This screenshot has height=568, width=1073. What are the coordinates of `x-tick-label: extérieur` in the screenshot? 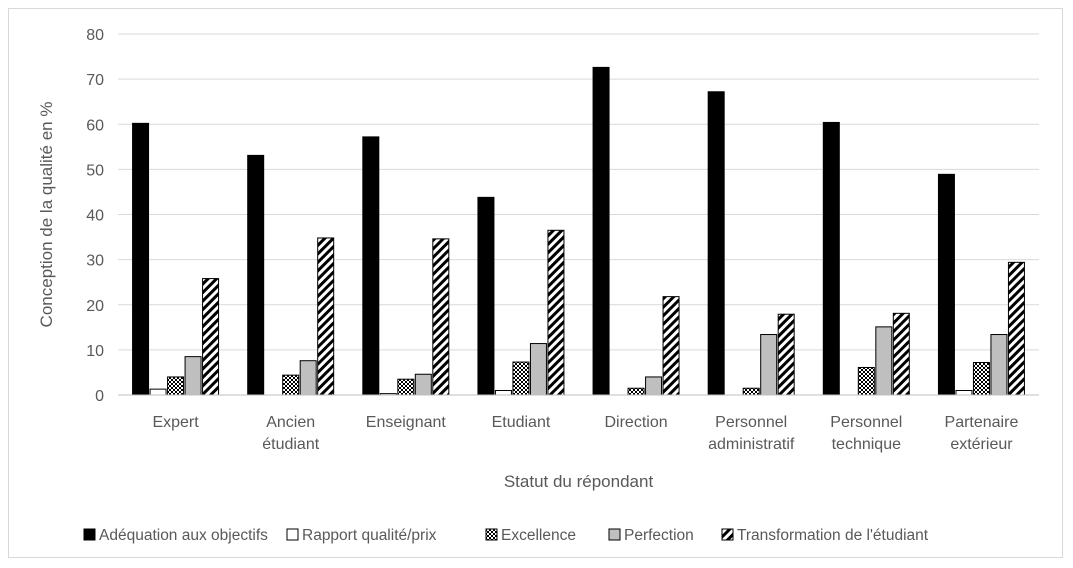 It's located at (981, 444).